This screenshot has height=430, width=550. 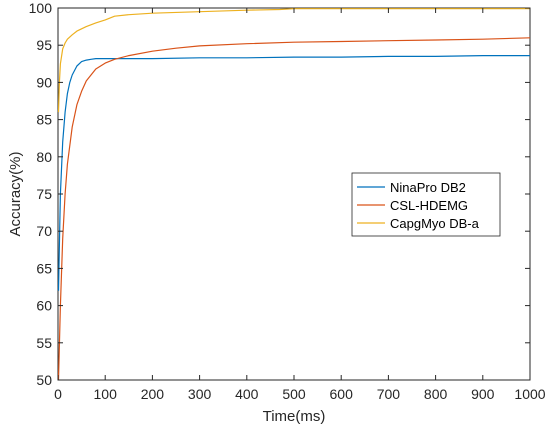 What do you see at coordinates (44, 157) in the screenshot?
I see `y-tick-label: 80` at bounding box center [44, 157].